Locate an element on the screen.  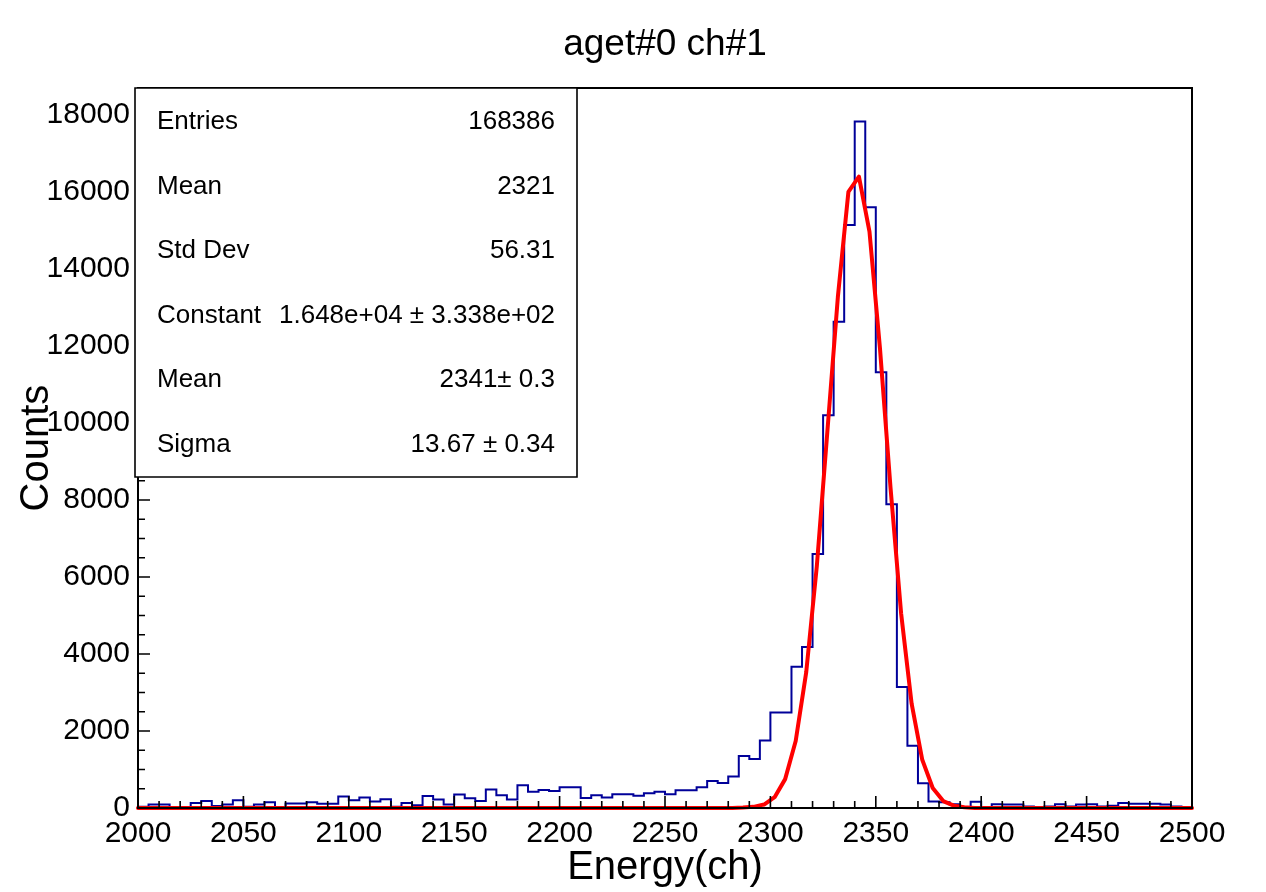
x-tick-label: 2050 is located at coordinates (243, 832).